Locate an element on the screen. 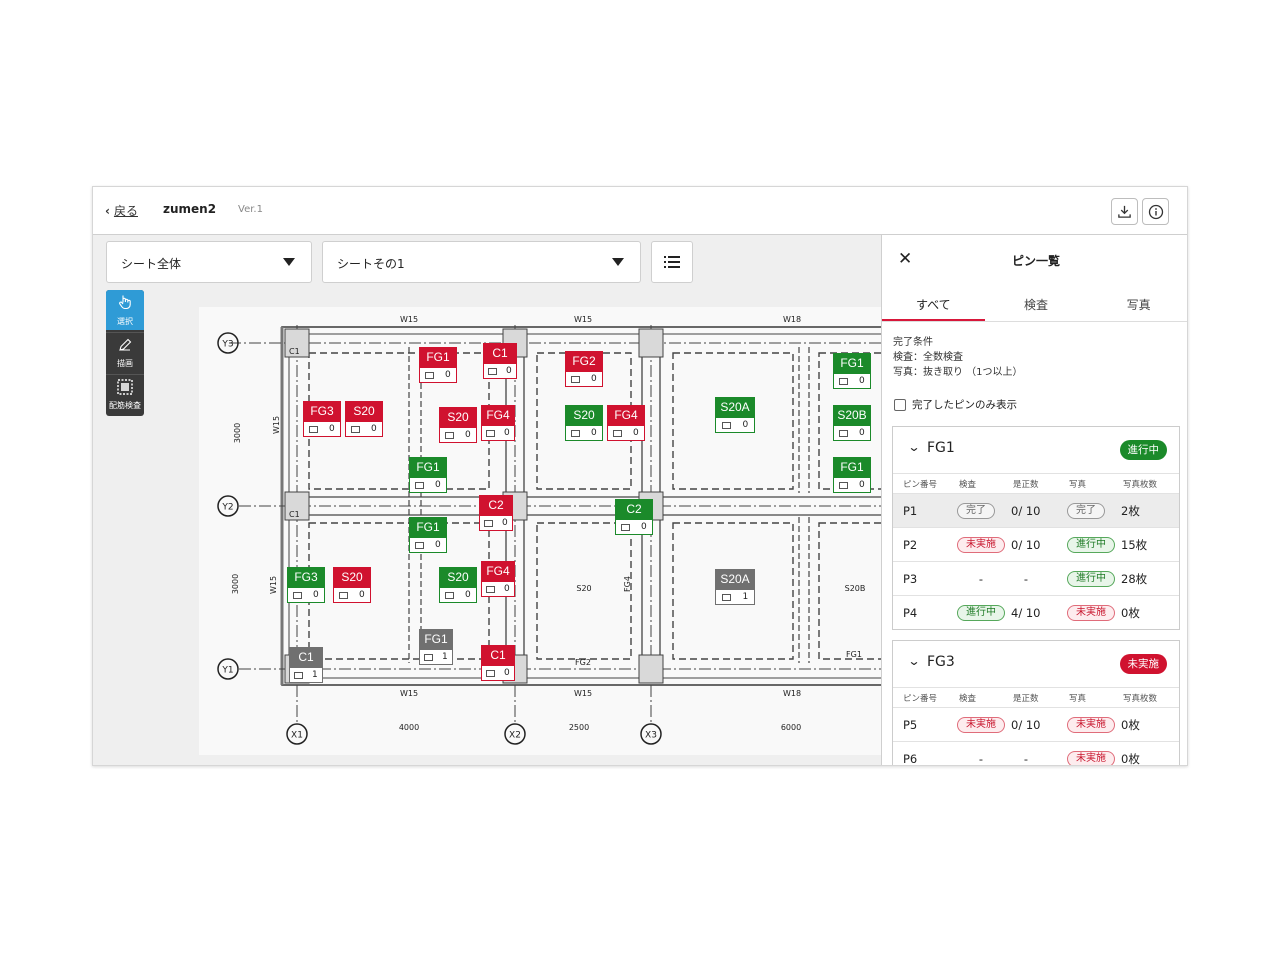  pin-group-header: ⌄ FG3 未実施 is located at coordinates (1036, 664).